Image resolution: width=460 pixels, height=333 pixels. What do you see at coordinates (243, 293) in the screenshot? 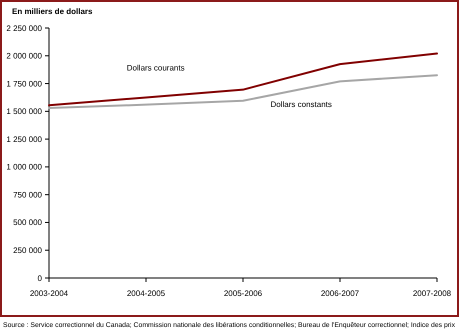
I see `x-tick-label: 2005-2006` at bounding box center [243, 293].